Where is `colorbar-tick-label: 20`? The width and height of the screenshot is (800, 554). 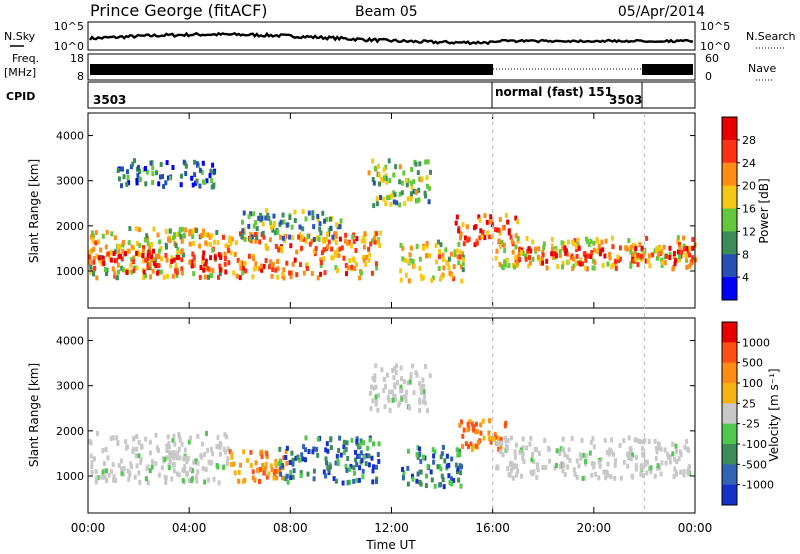 colorbar-tick-label: 20 is located at coordinates (749, 186).